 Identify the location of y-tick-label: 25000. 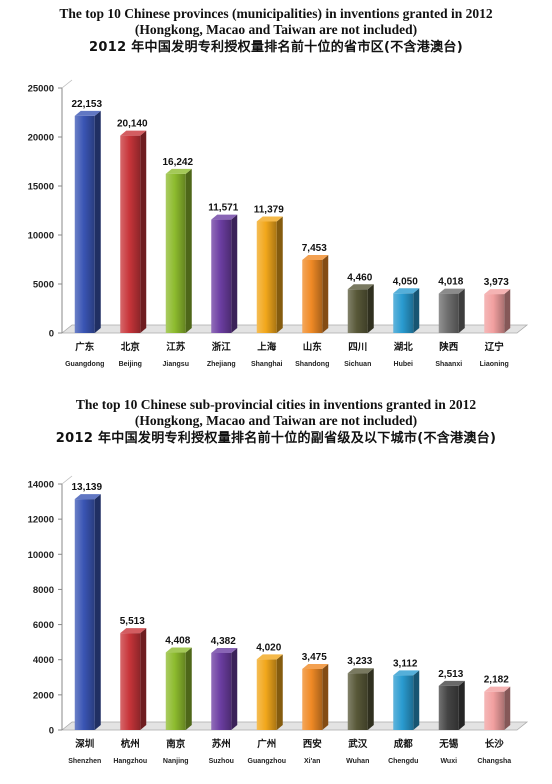
(41, 89).